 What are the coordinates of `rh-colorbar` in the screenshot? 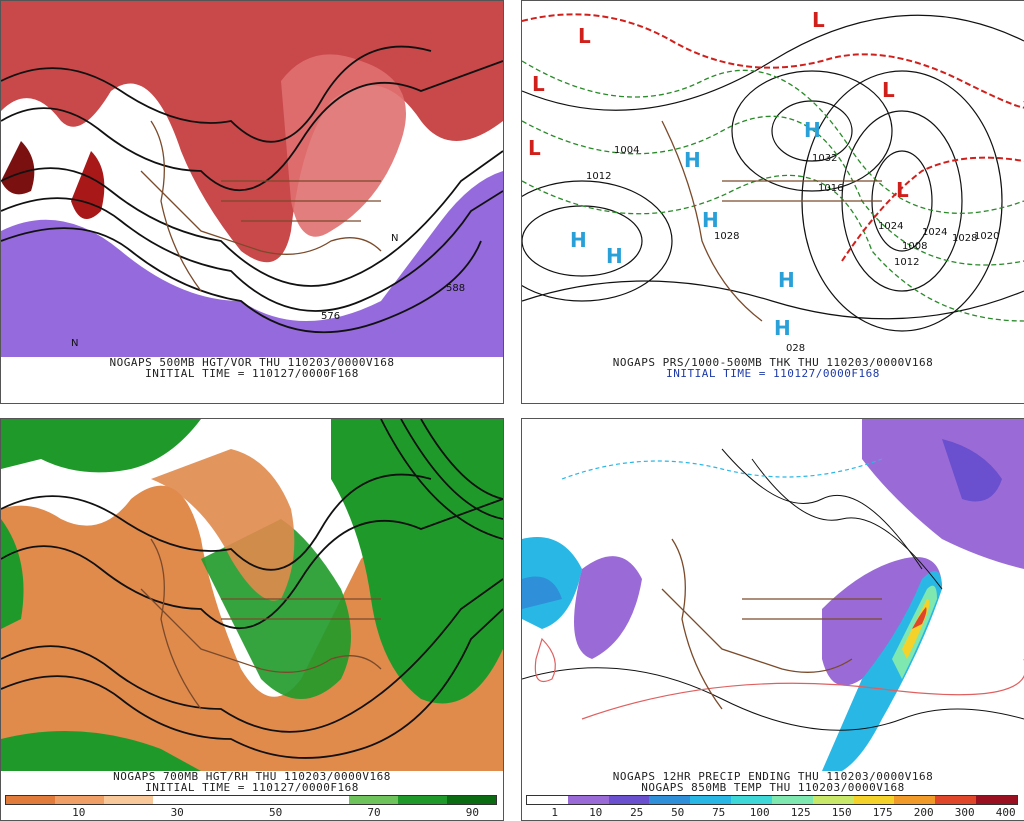 It's located at (251, 800).